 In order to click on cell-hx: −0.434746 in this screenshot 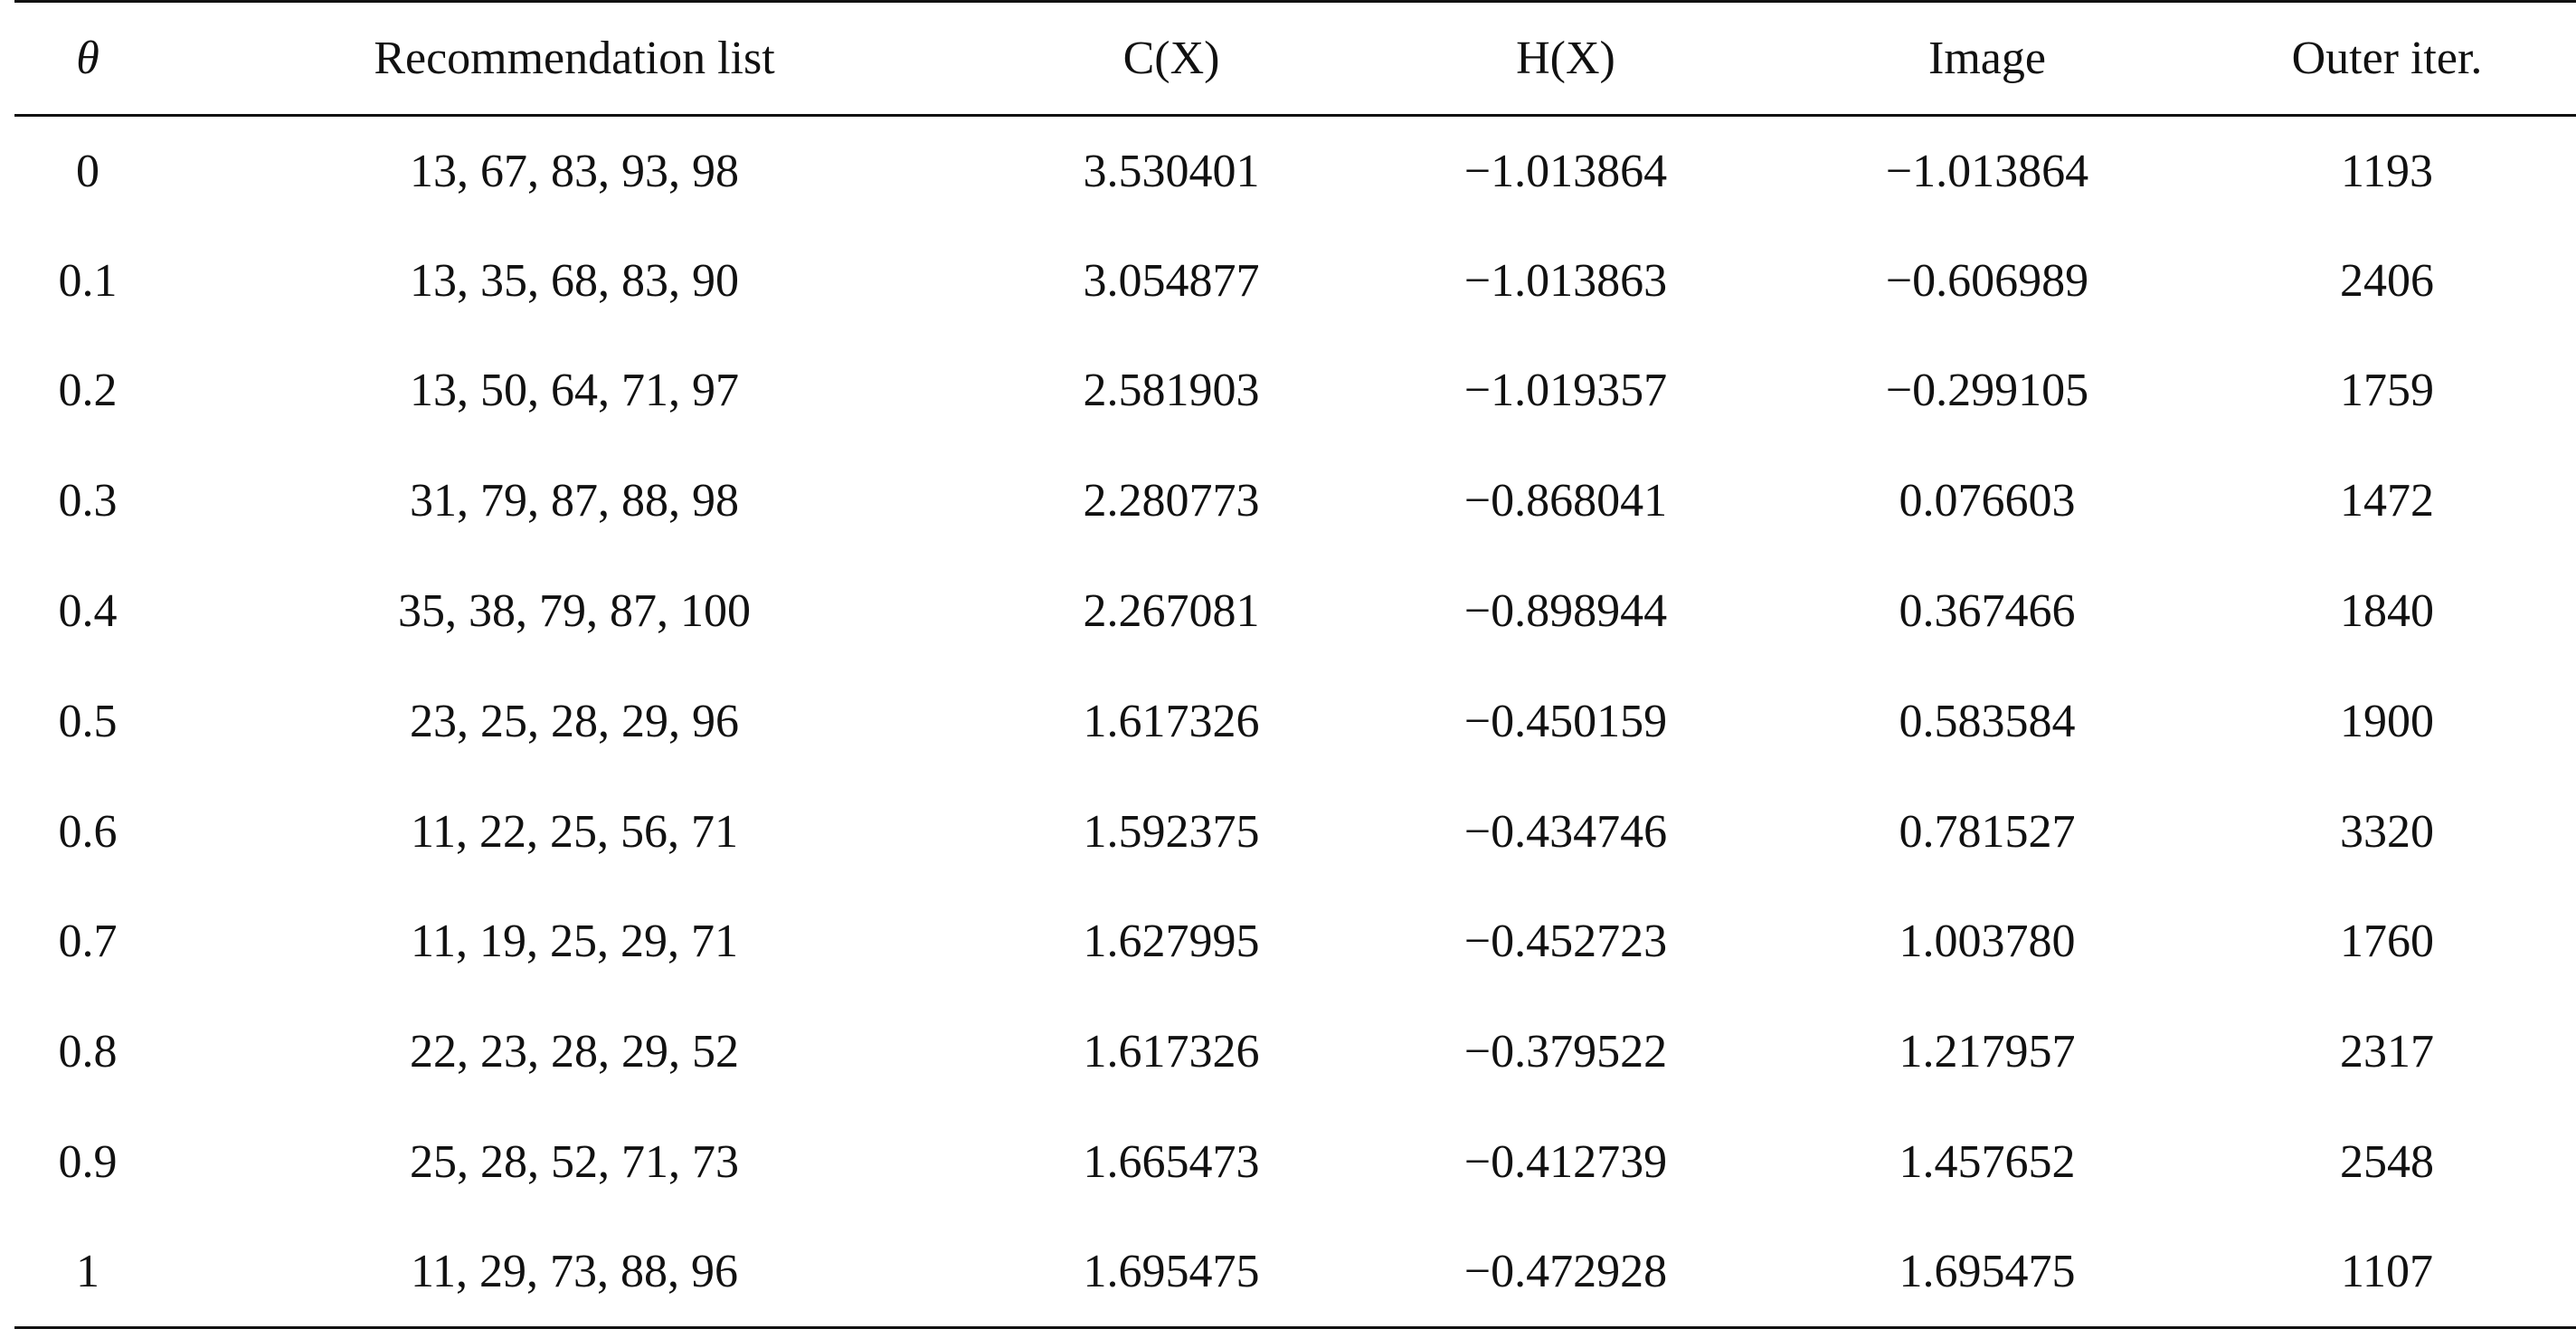, I will do `click(1566, 831)`.